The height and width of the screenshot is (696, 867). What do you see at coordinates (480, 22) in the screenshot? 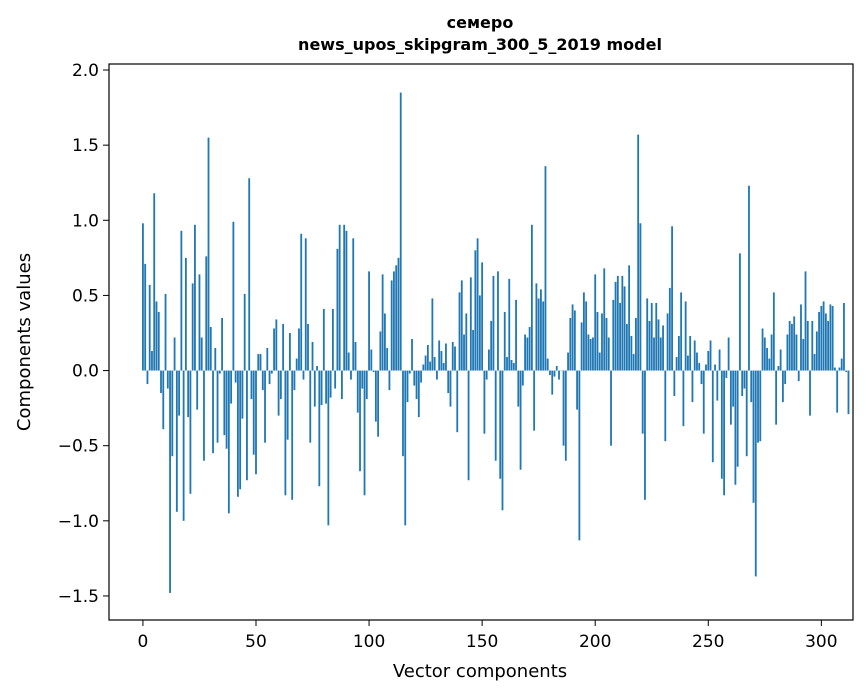
I see `chart-title-line1: семеро` at bounding box center [480, 22].